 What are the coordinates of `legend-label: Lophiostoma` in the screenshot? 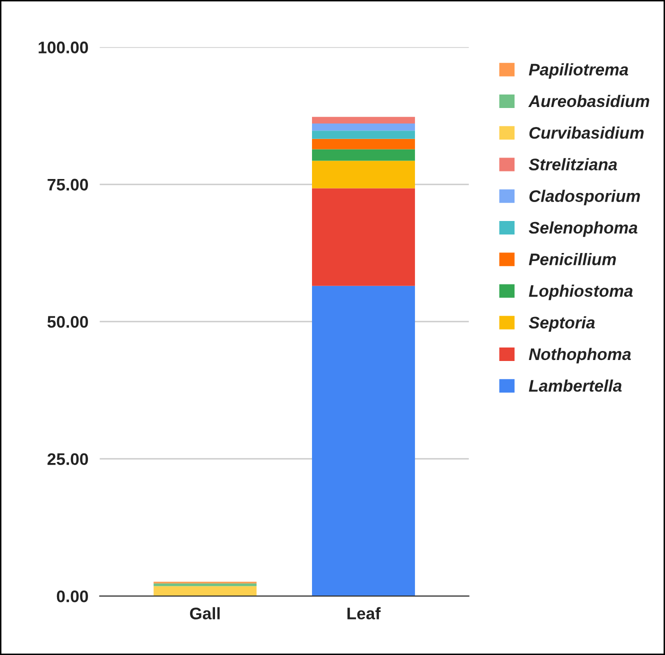 It's located at (580, 292).